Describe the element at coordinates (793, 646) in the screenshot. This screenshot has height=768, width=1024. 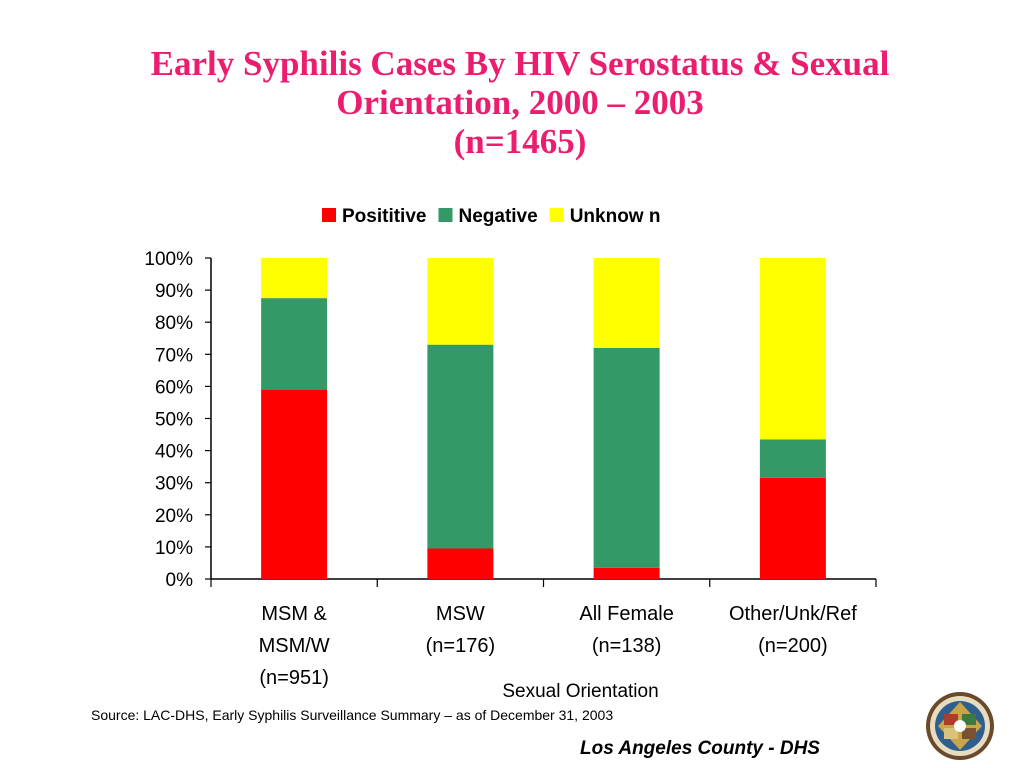
I see `x-category-label: (n=200)` at that location.